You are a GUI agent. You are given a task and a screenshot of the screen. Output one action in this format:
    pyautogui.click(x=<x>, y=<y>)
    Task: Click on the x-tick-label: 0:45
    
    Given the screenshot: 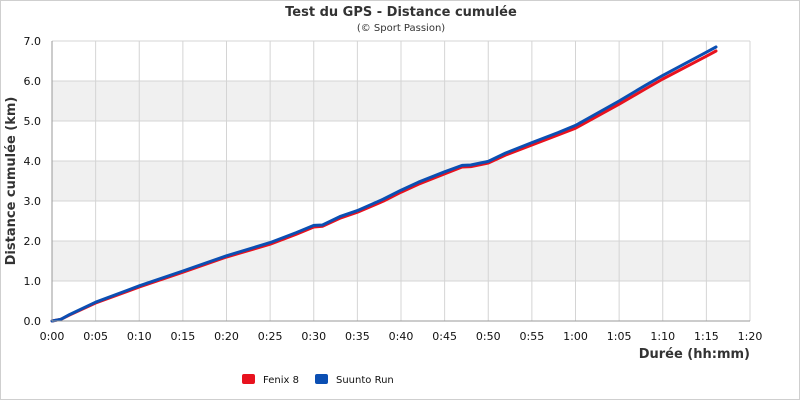 What is the action you would take?
    pyautogui.click(x=444, y=336)
    